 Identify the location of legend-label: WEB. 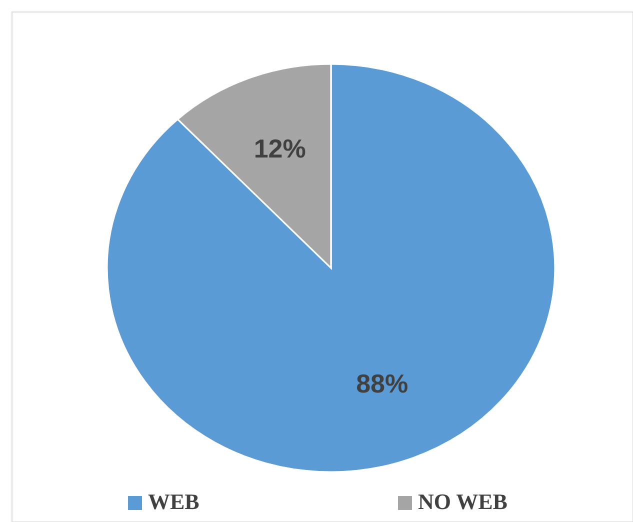
(174, 501).